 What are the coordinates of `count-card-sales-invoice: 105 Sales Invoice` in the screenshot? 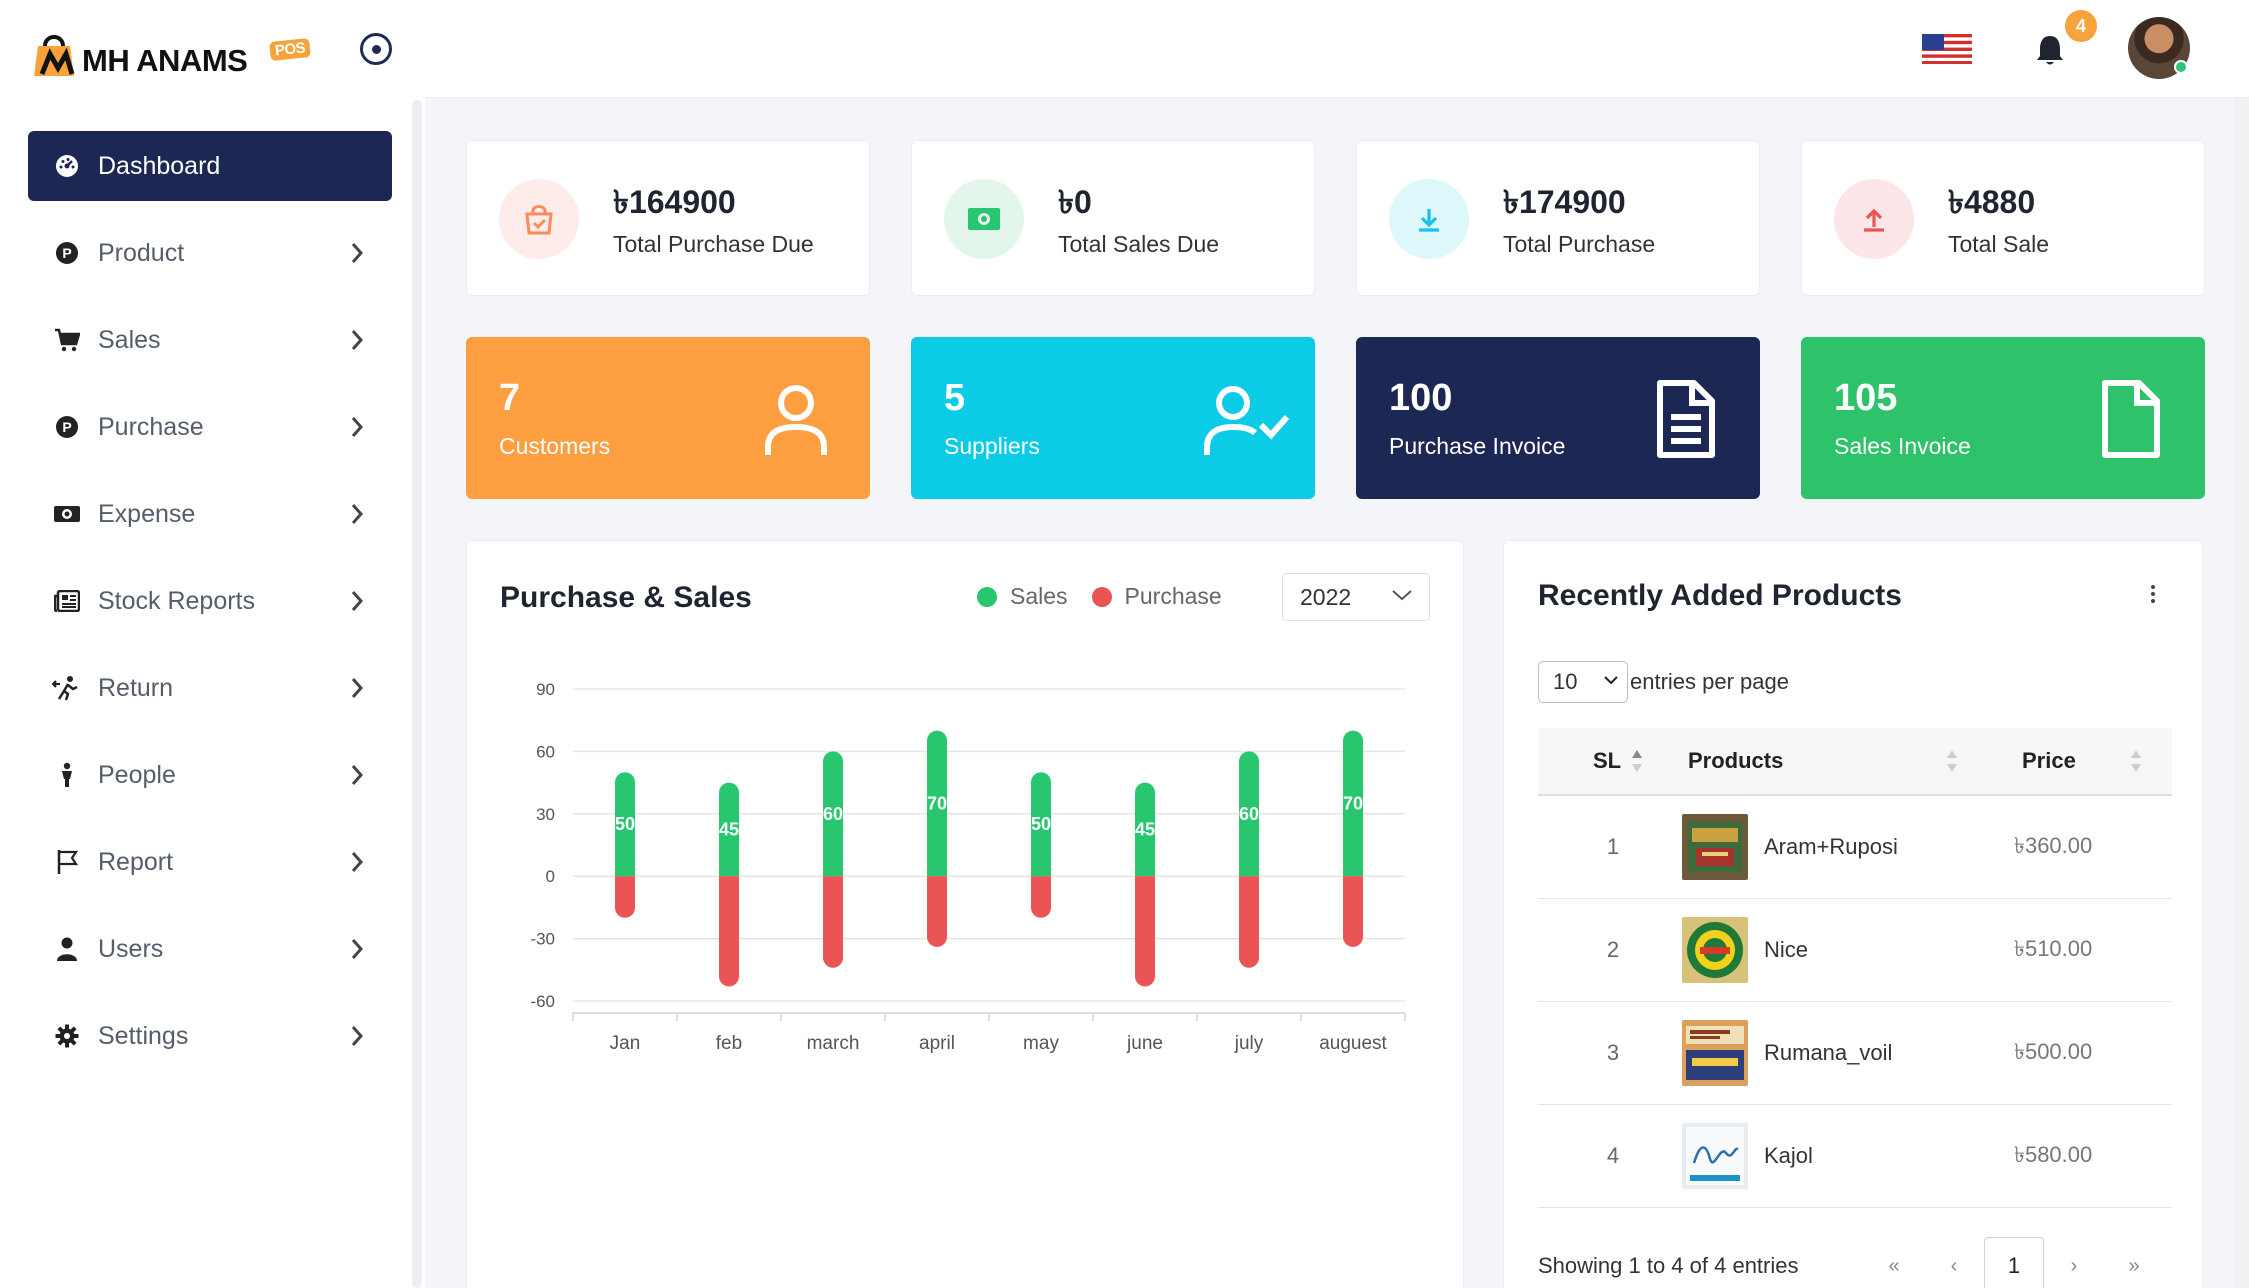 It's located at (2003, 418).